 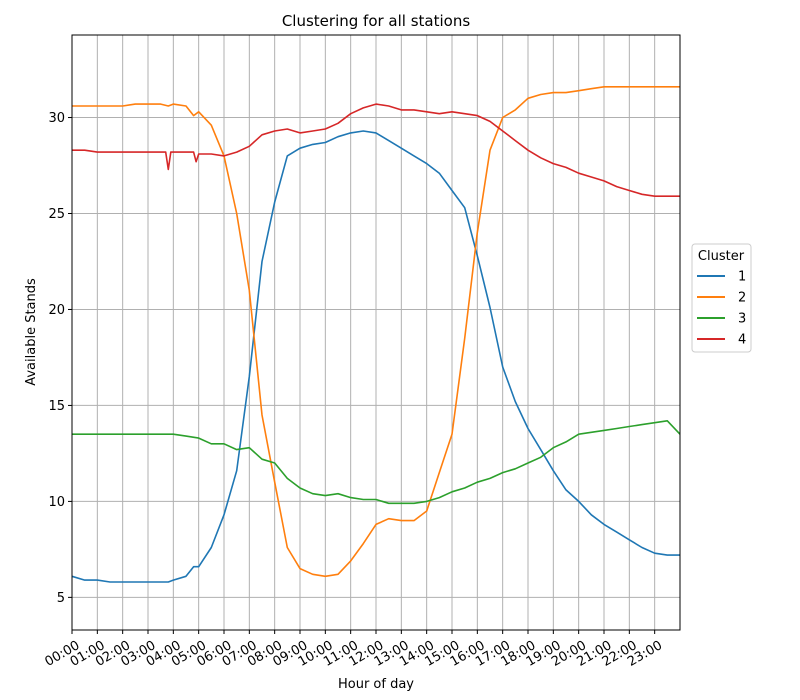 I want to click on y-tick-label: 30, so click(x=56, y=118).